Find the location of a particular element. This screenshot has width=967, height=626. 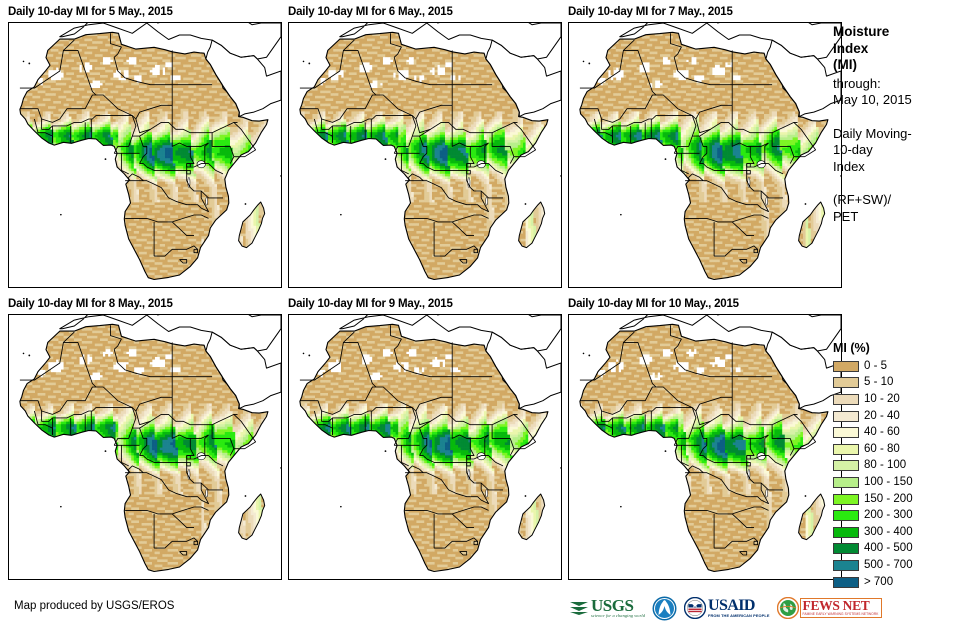

legend-item: 60 - 80 is located at coordinates (900, 449).